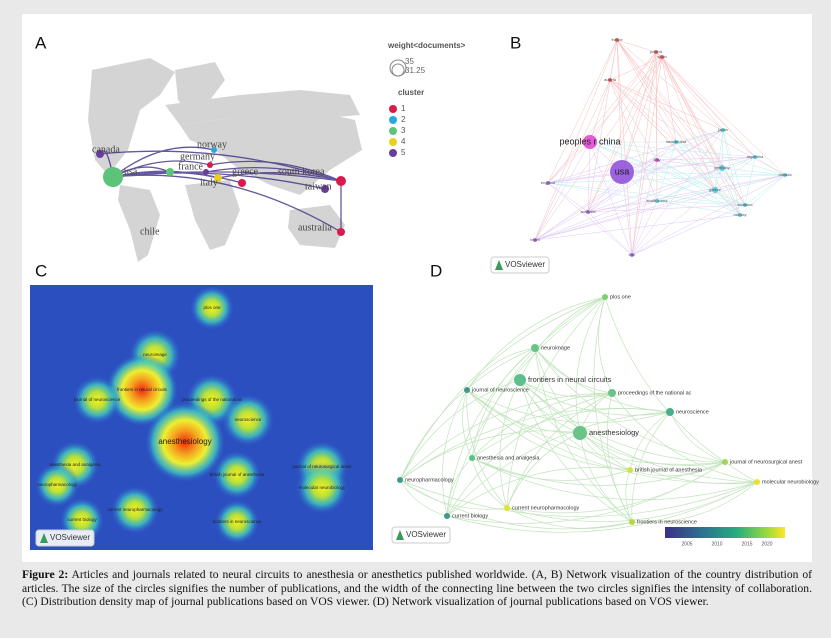 The width and height of the screenshot is (831, 638). I want to click on journal-label: plos one, so click(620, 297).